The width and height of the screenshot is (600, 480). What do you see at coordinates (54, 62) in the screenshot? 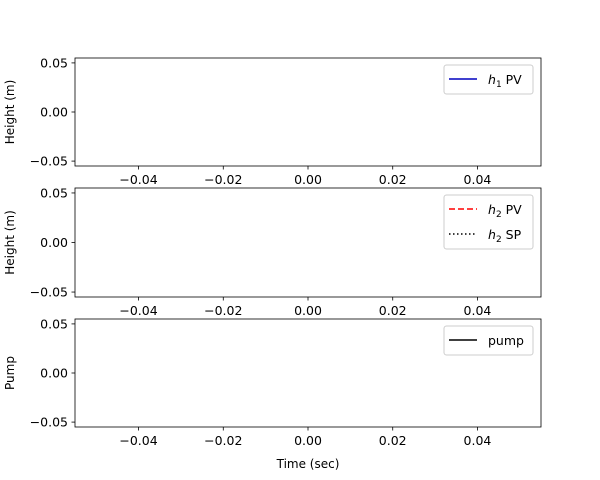
I see `y-tick-label-top-2: 0.05` at bounding box center [54, 62].